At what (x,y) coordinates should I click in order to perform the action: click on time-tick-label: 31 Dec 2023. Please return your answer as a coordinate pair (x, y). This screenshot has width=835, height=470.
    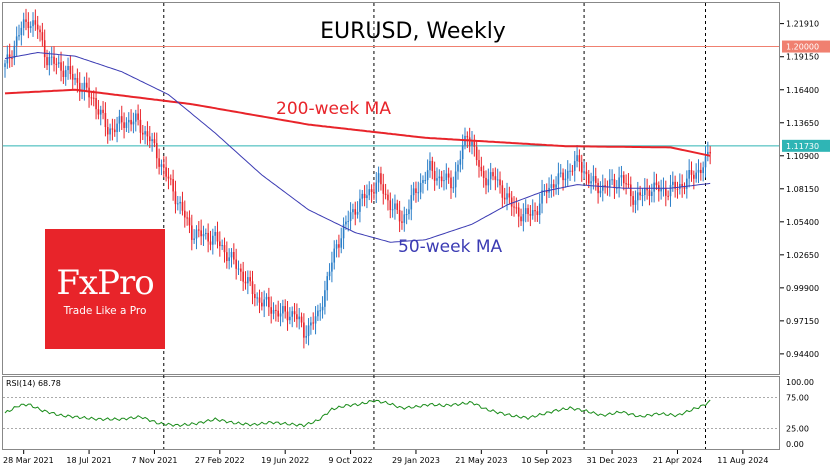
    Looking at the image, I should click on (612, 460).